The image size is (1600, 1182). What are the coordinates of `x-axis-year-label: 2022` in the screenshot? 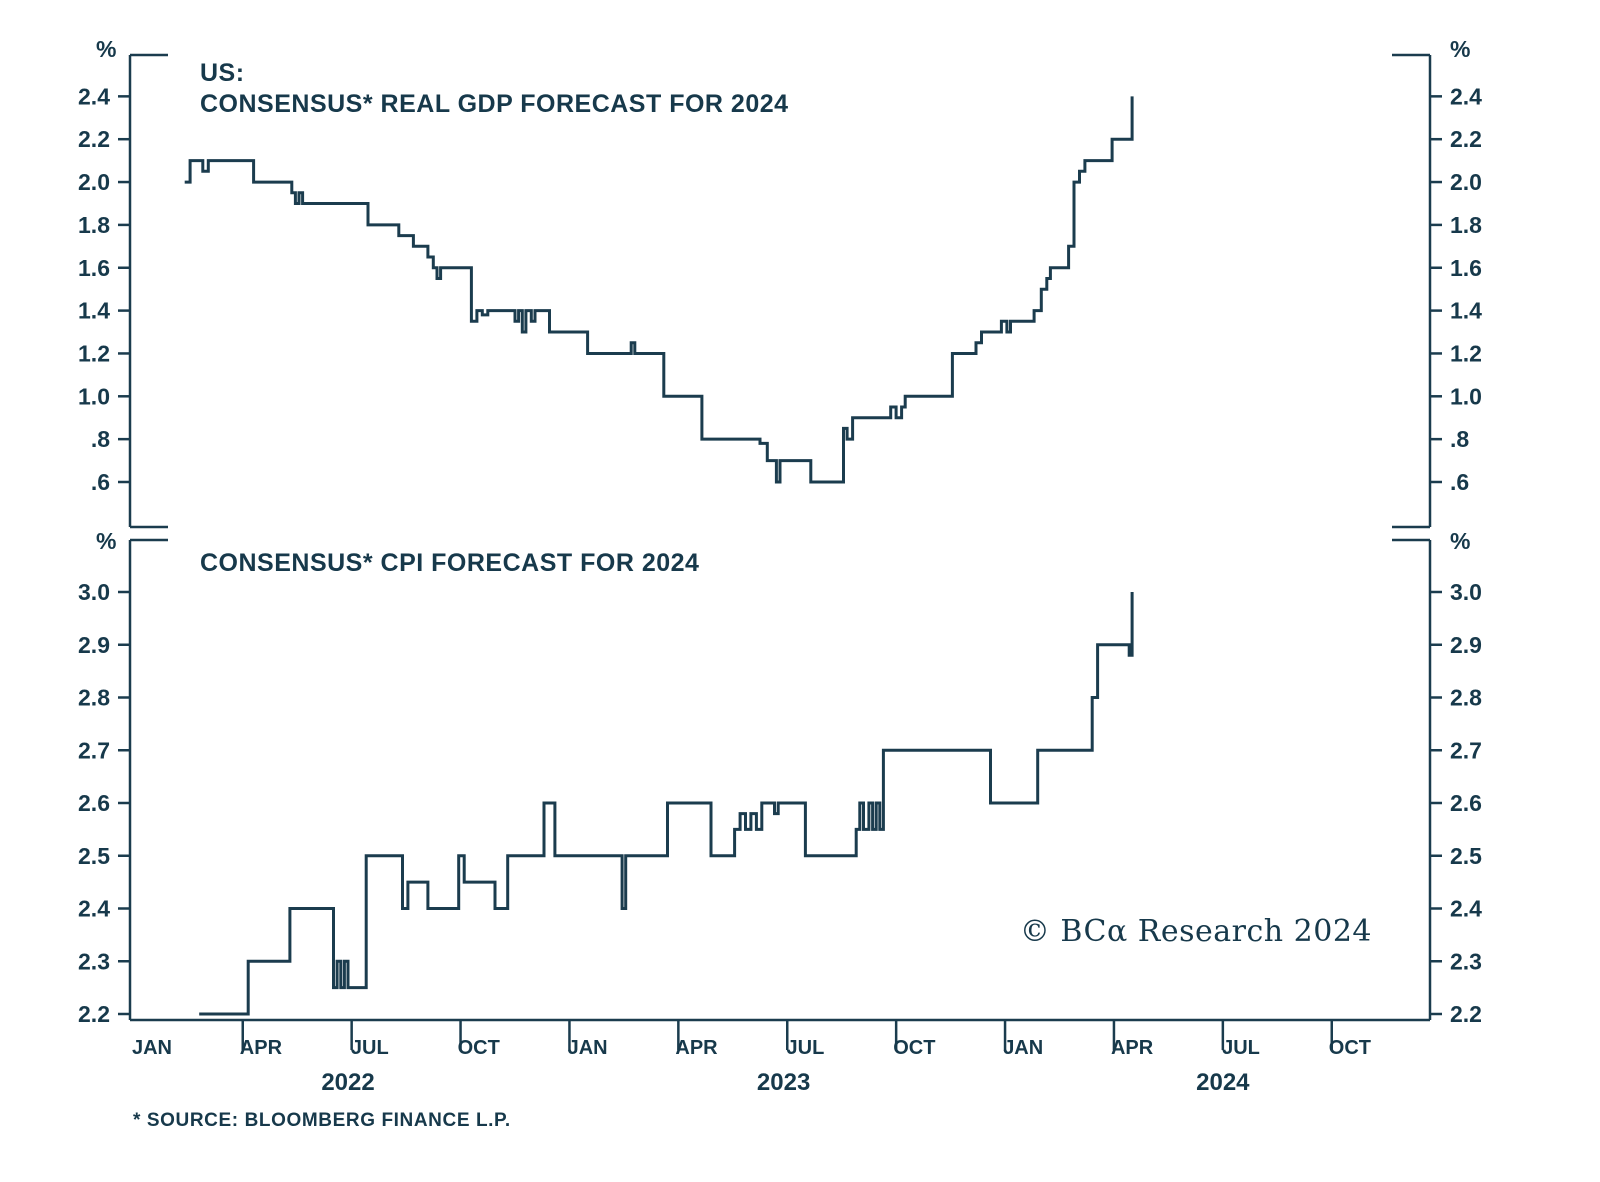 It's located at (347, 1082).